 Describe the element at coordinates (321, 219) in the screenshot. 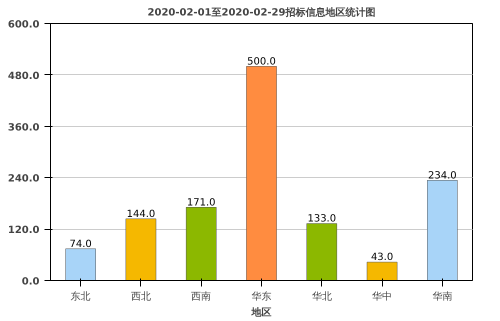

I see `data-label: 133.0` at that location.